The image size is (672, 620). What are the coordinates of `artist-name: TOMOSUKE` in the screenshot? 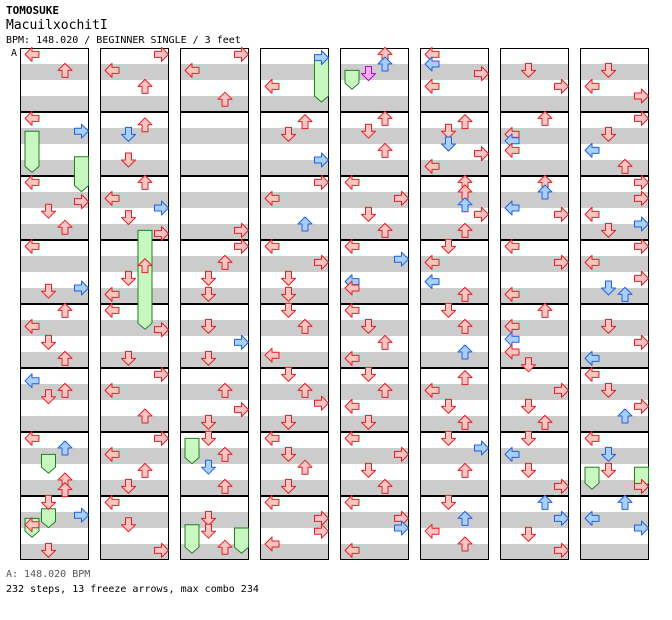 It's located at (32, 10).